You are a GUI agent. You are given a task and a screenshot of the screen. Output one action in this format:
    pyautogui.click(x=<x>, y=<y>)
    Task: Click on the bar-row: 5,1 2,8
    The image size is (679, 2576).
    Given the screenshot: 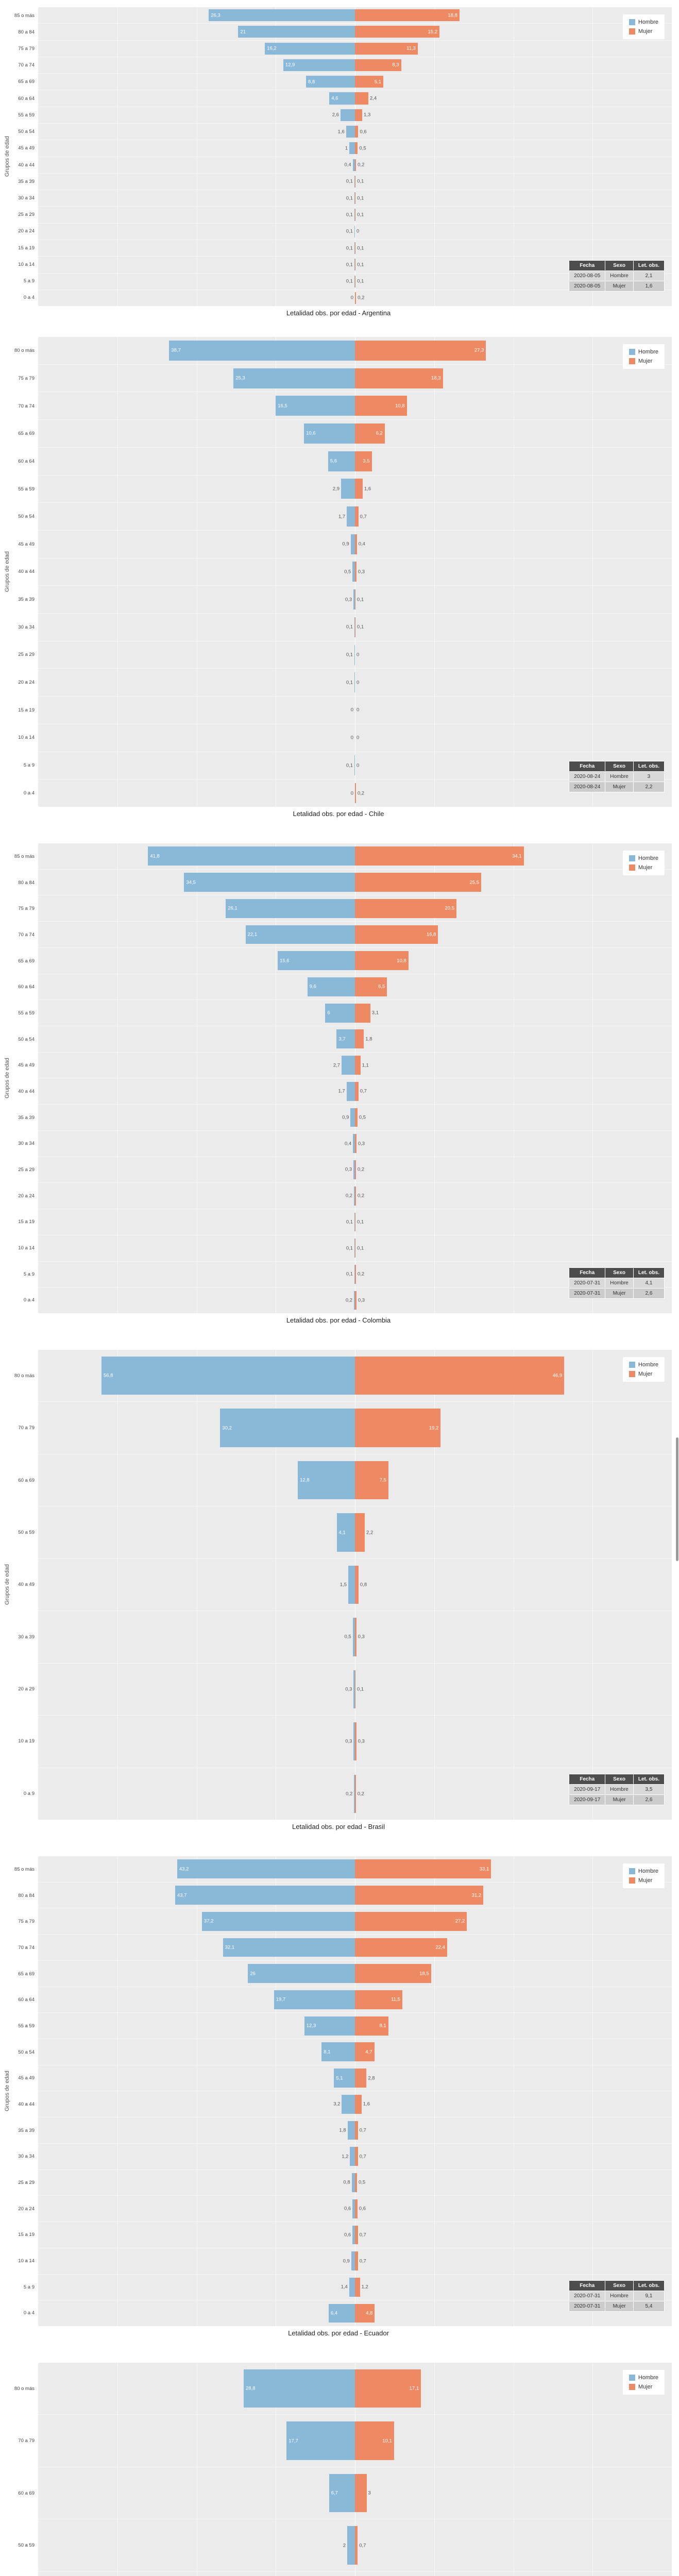 What is the action you would take?
    pyautogui.click(x=355, y=2077)
    